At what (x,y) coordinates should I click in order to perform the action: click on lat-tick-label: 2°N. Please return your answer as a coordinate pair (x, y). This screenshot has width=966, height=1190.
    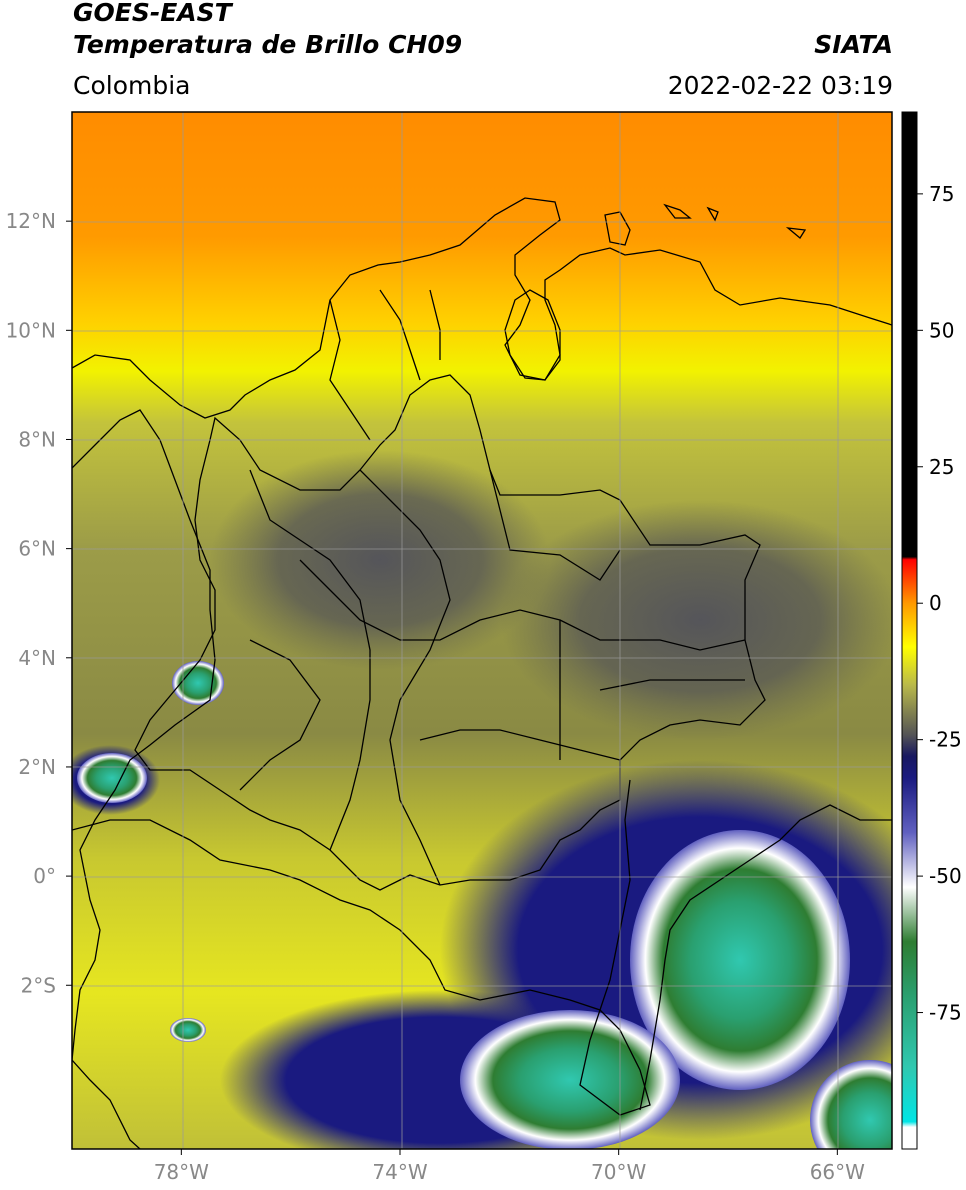
    Looking at the image, I should click on (37, 767).